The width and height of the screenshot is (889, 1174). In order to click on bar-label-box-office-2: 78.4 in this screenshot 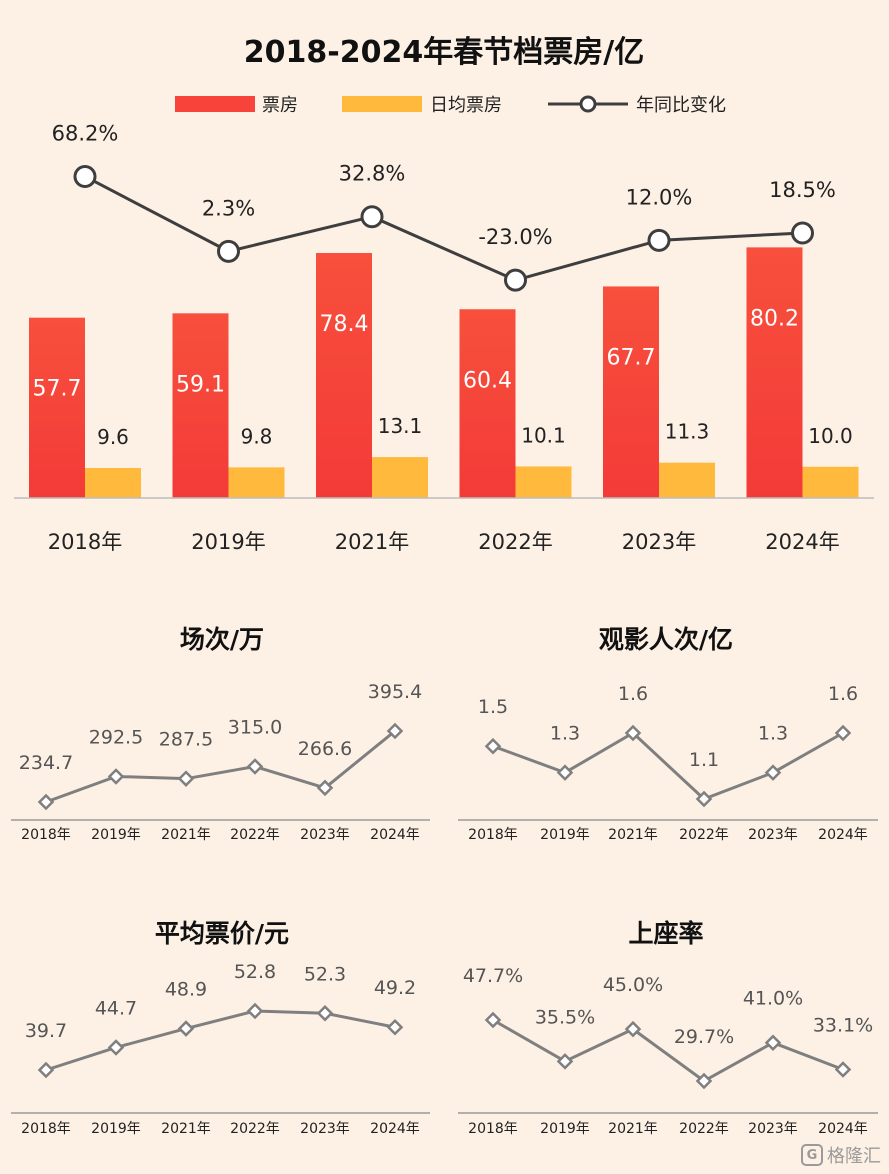, I will do `click(344, 324)`.